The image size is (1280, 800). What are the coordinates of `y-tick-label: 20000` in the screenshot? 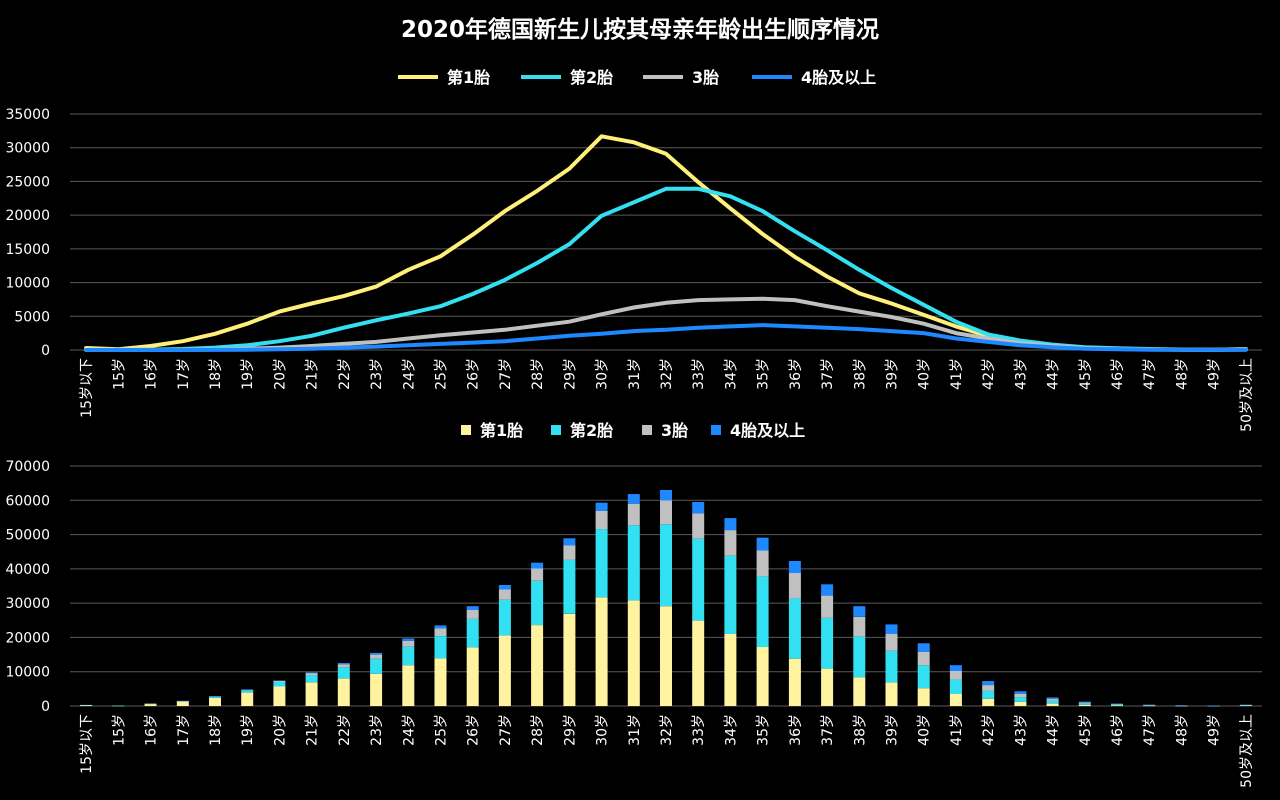 It's located at (27, 216).